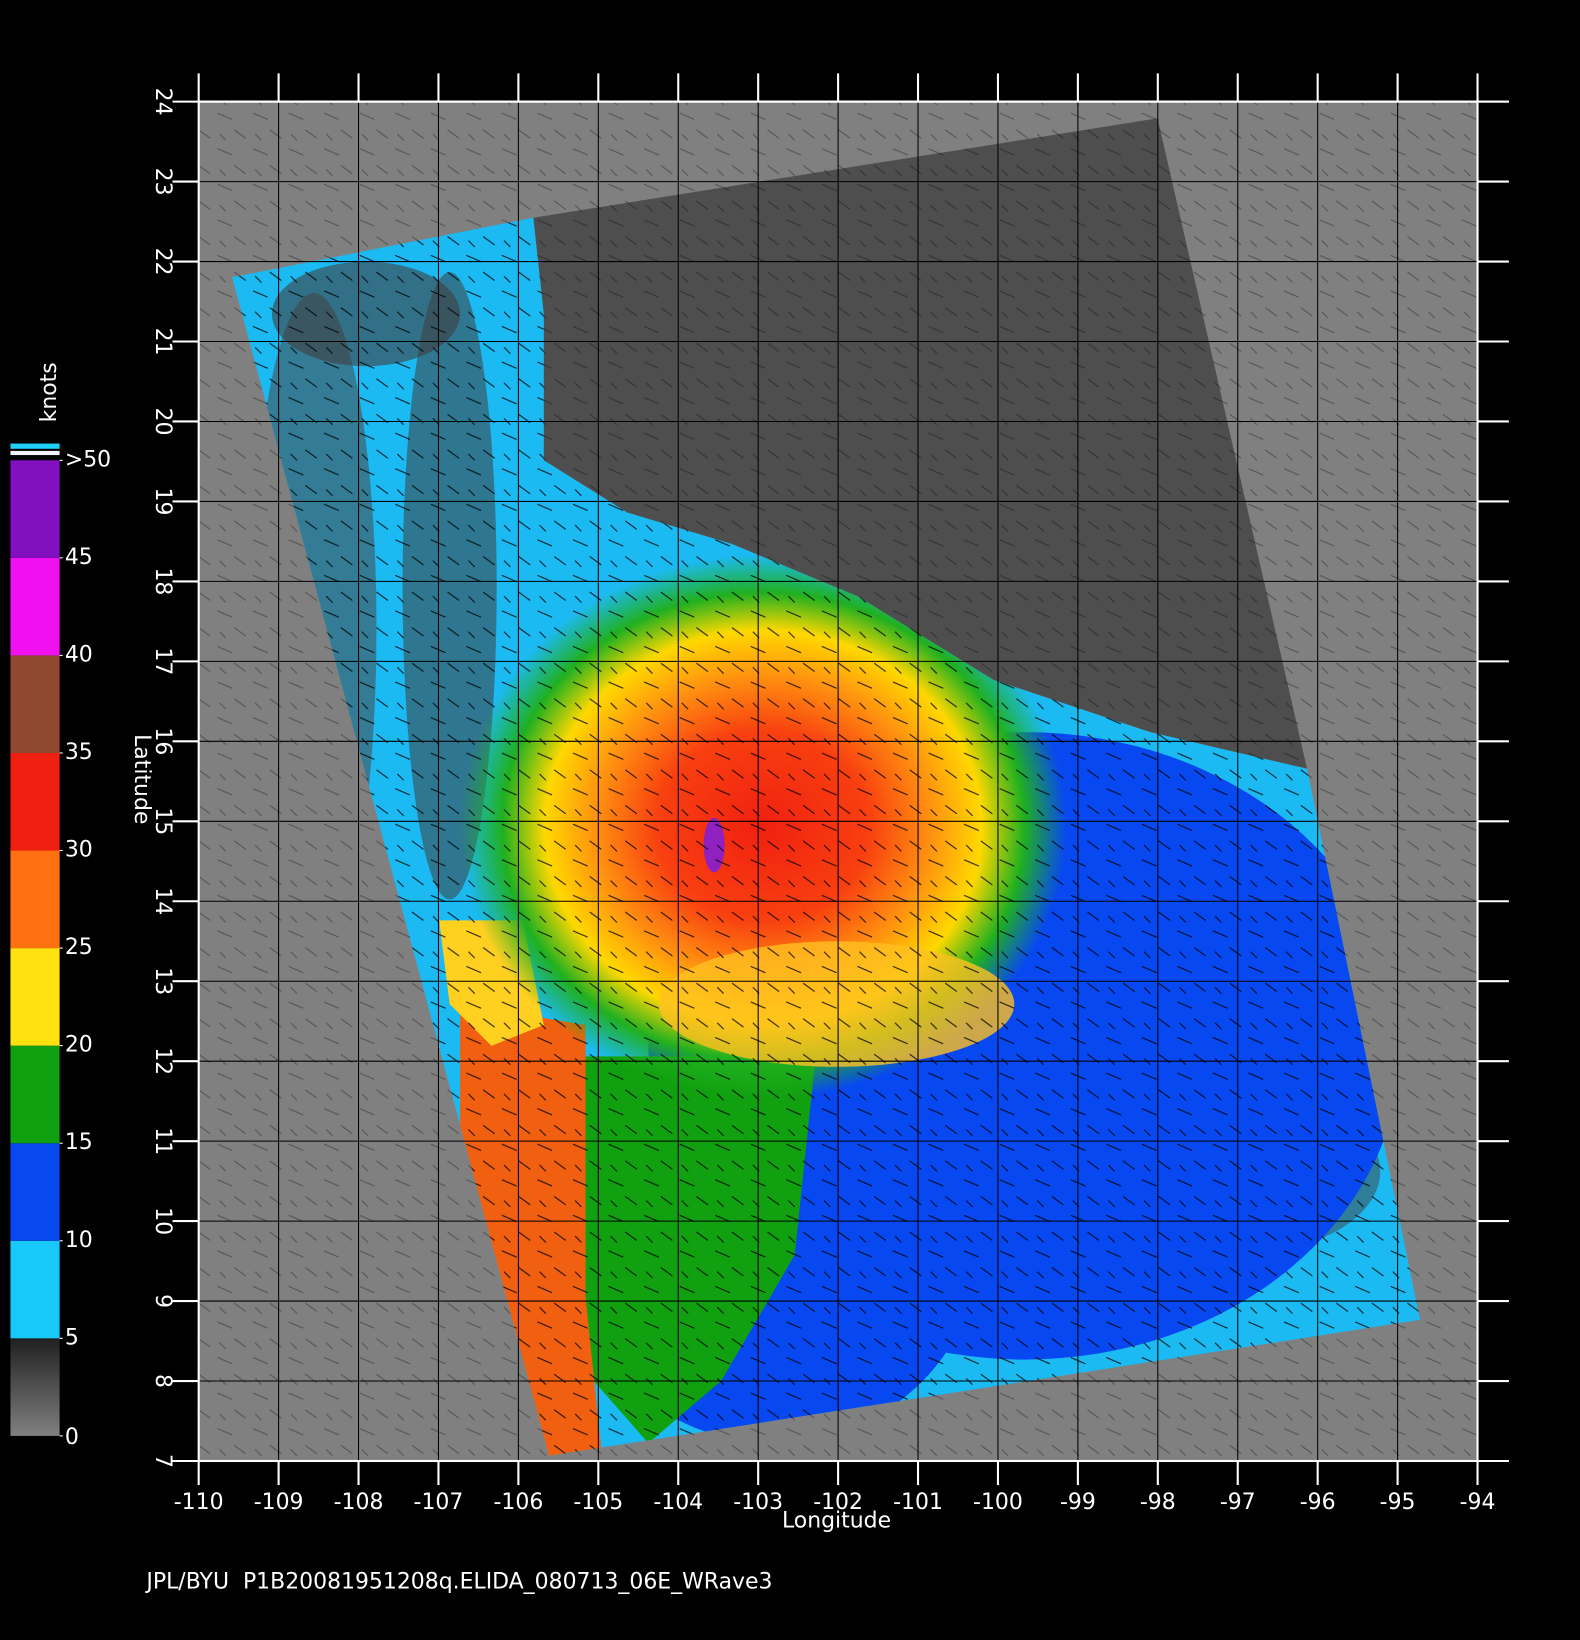  I want to click on x-tick-label: -103, so click(758, 1502).